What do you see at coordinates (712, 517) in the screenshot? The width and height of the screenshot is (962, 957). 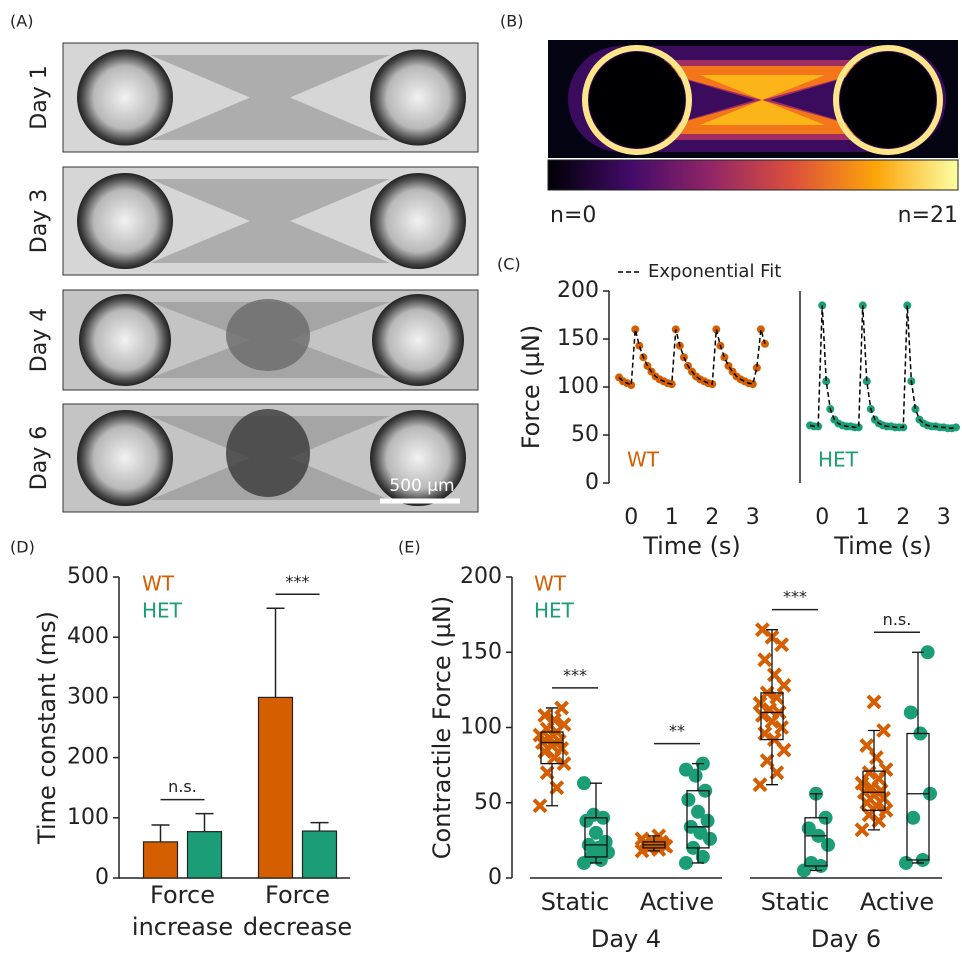 I see `x-tick-label: 2` at bounding box center [712, 517].